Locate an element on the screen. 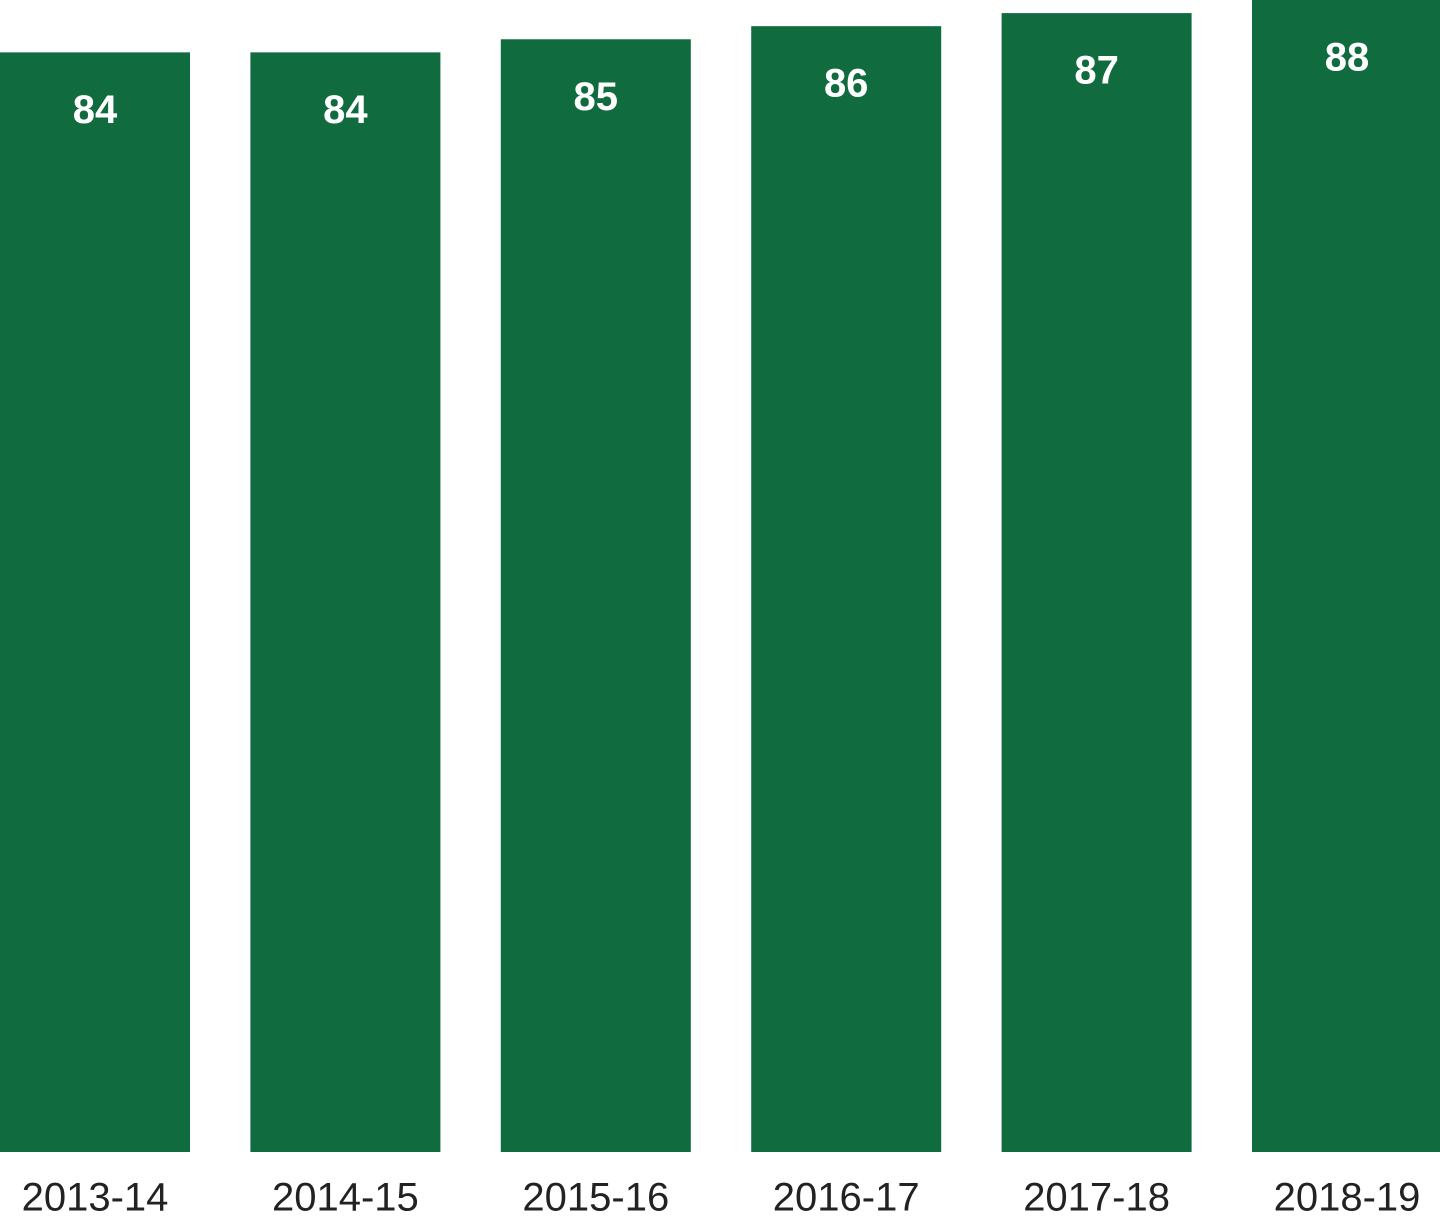  x-tick-label: 2017-18 is located at coordinates (1096, 1196).